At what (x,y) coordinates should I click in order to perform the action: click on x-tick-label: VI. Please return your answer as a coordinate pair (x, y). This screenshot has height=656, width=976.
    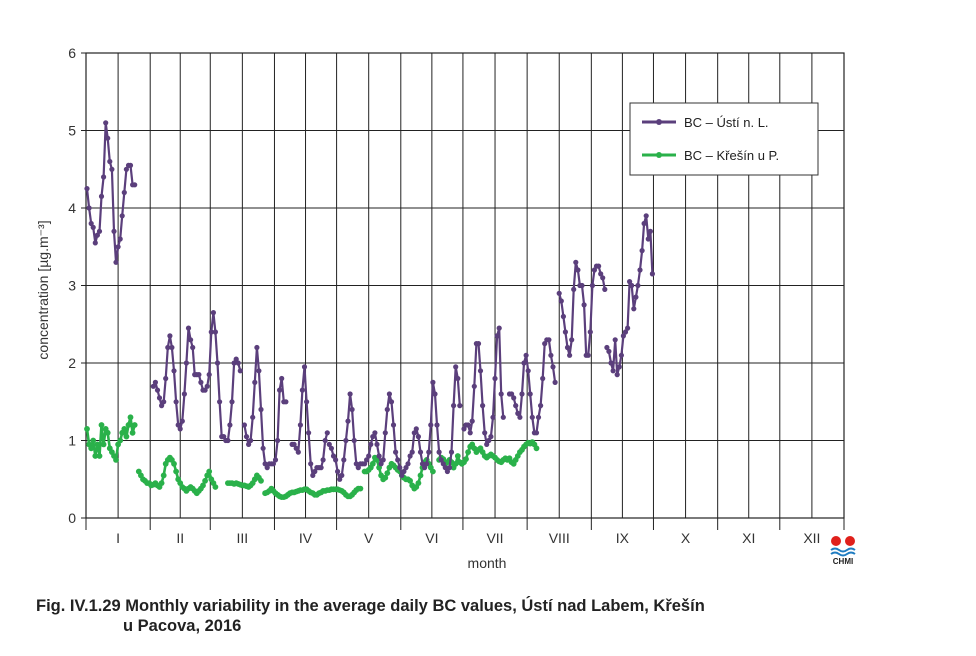
    Looking at the image, I should click on (431, 538).